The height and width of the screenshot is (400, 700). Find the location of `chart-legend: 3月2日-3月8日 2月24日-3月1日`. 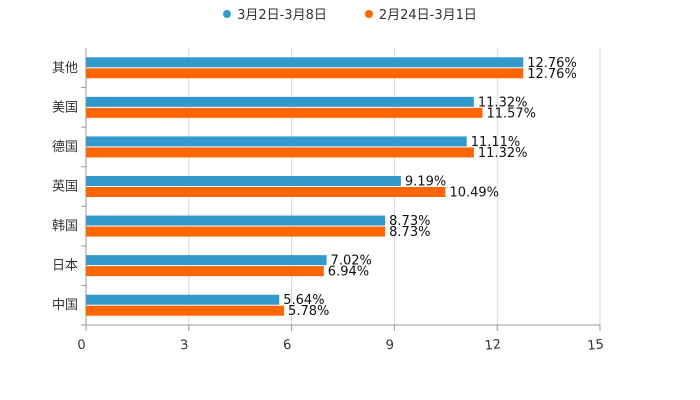

chart-legend: 3月2日-3月8日 2月24日-3月1日 is located at coordinates (350, 13).